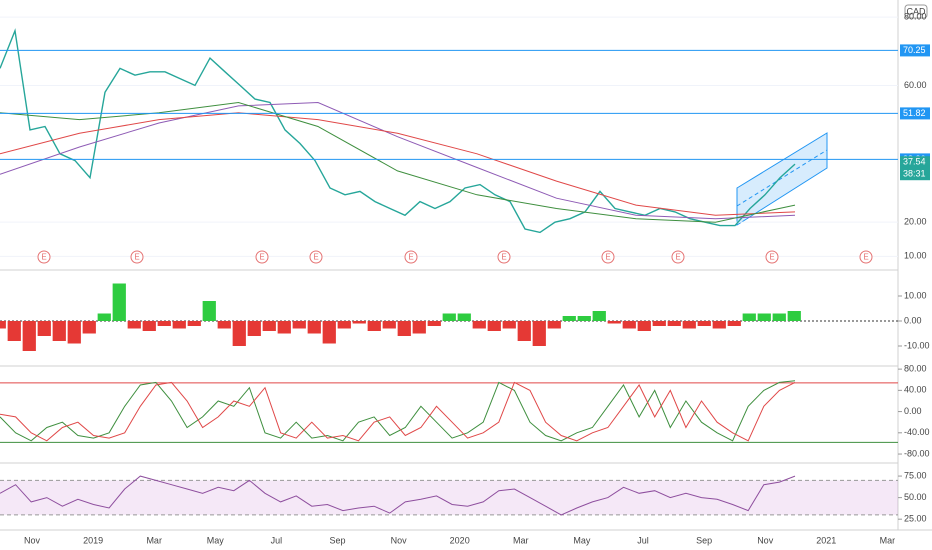 This screenshot has height=550, width=932. Describe the element at coordinates (915, 497) in the screenshot. I see `y-tick-label: 50.00` at that location.